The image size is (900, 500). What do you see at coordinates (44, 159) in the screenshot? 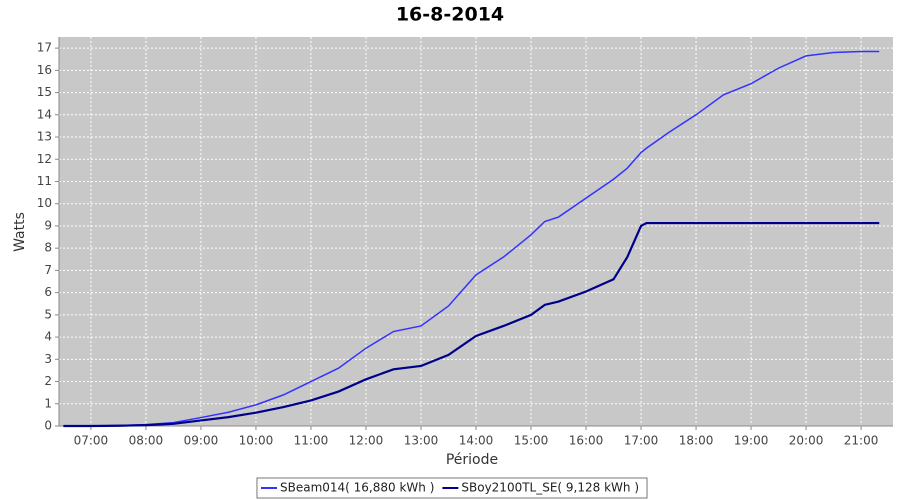
I see `y-tick-label: 12` at bounding box center [44, 159].